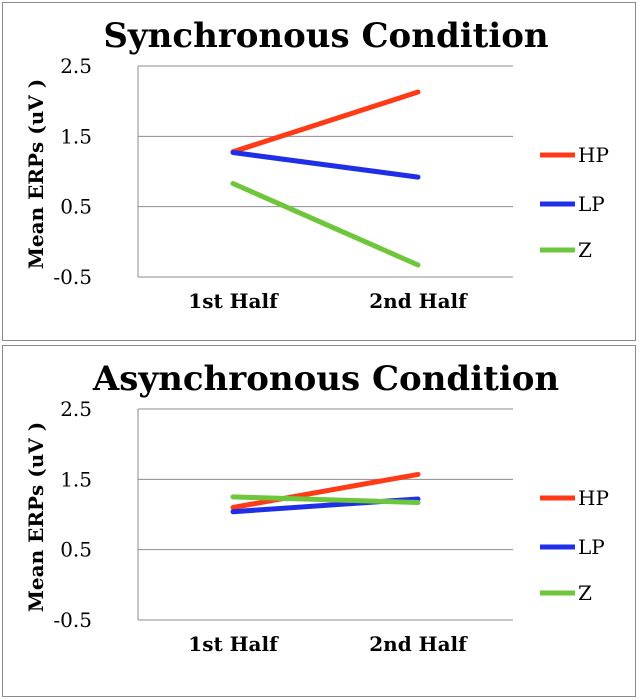  Describe the element at coordinates (325, 379) in the screenshot. I see `chart-title: Asynchronous Condition` at that location.